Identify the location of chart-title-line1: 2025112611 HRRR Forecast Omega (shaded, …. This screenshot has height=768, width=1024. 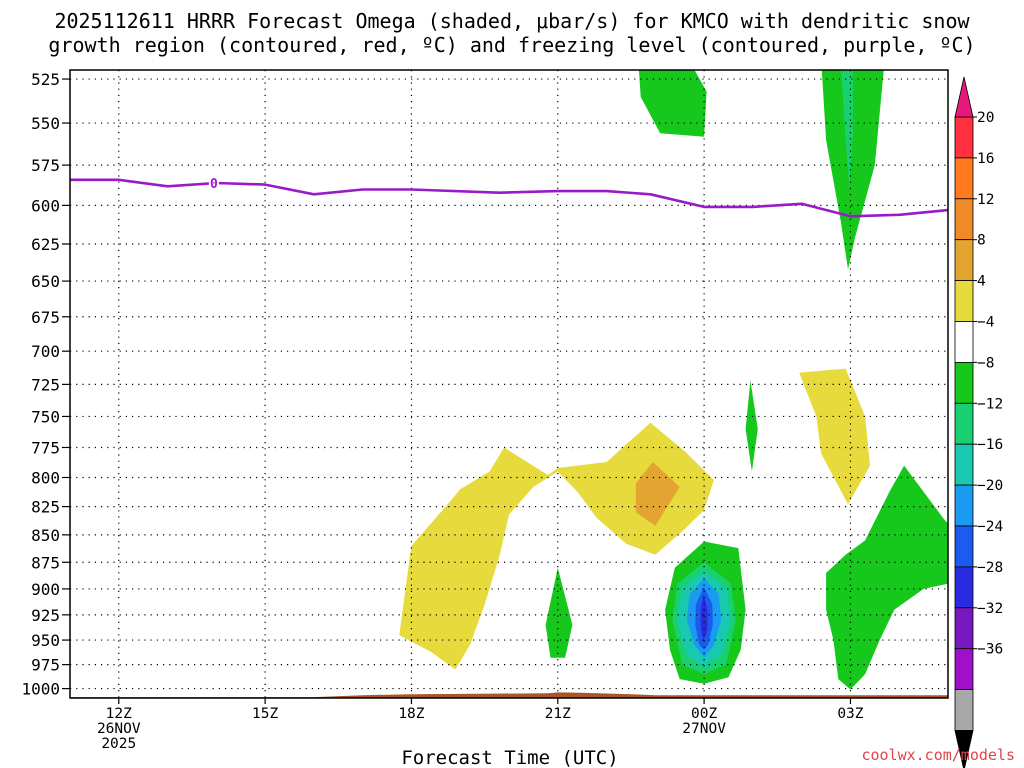
(512, 21).